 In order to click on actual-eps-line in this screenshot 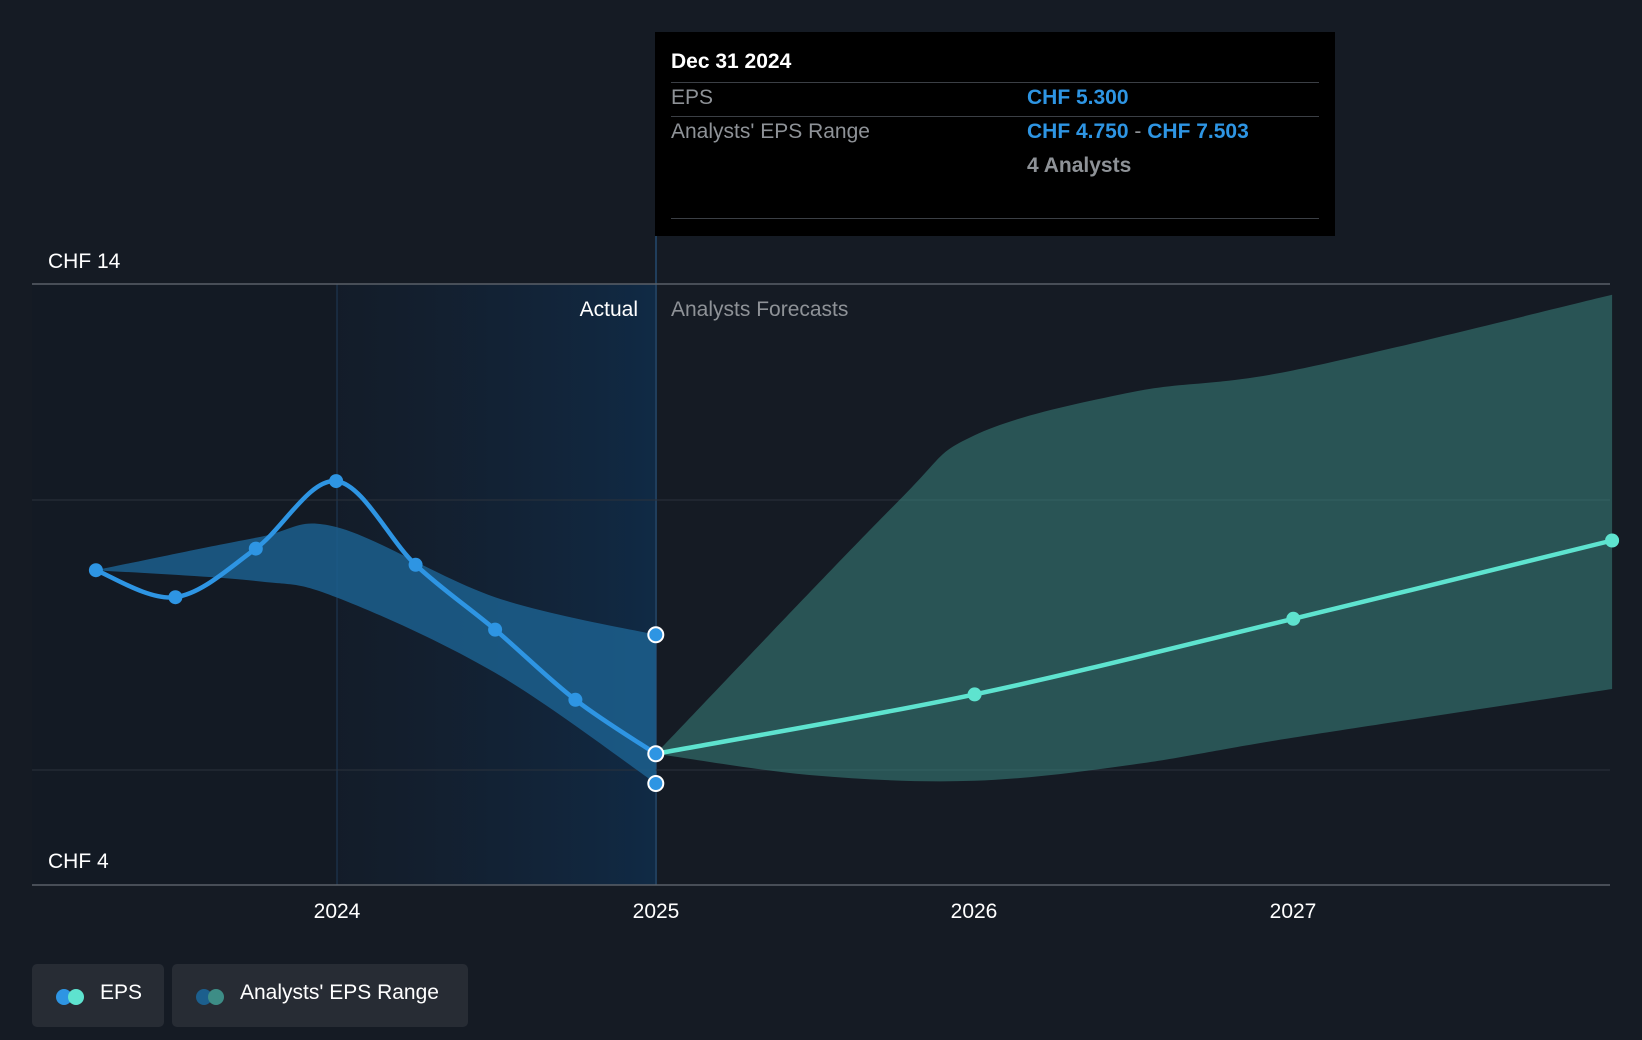, I will do `click(376, 617)`.